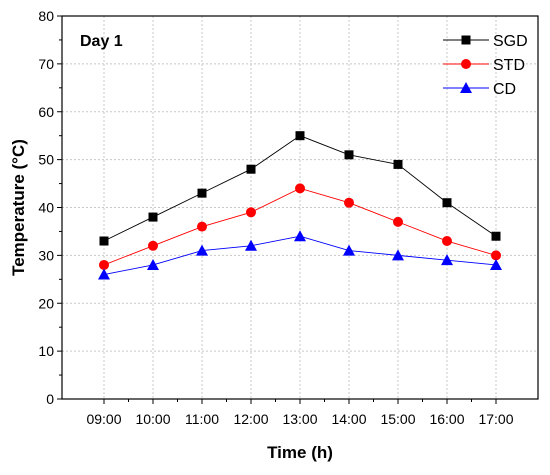 This screenshot has height=475, width=550. What do you see at coordinates (46, 112) in the screenshot?
I see `y-tick-label: 60` at bounding box center [46, 112].